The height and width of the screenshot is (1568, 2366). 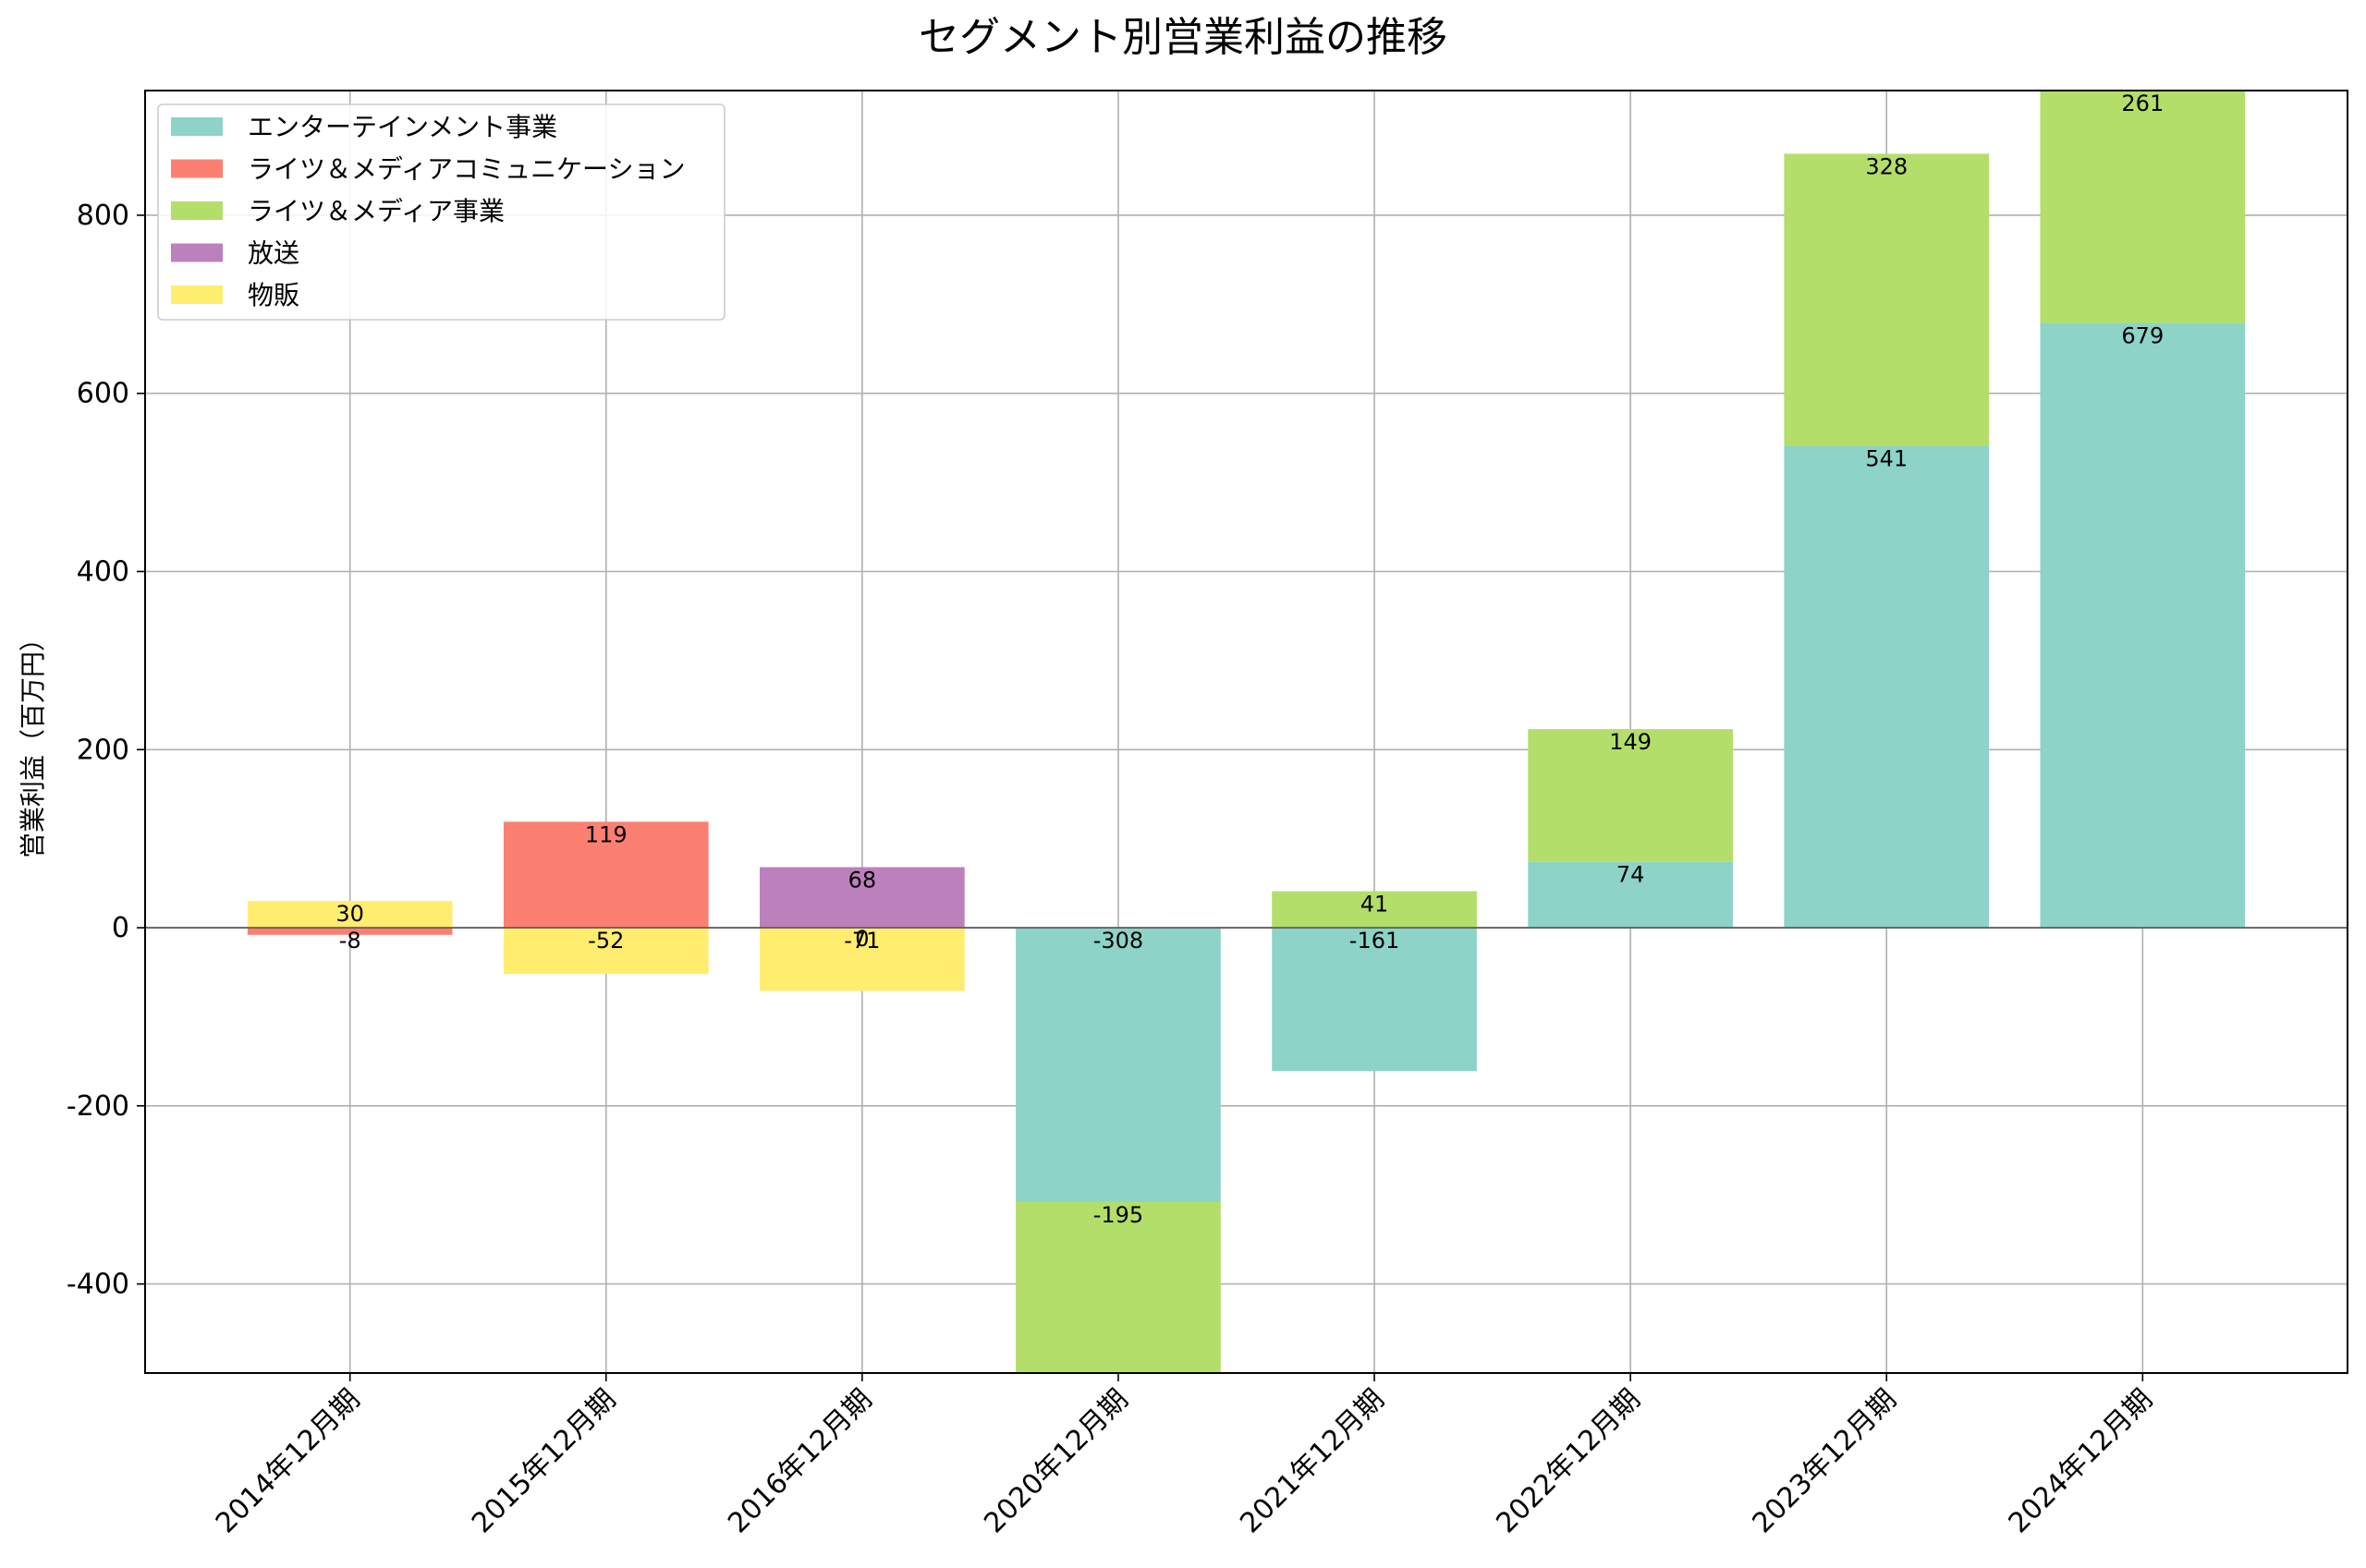 What do you see at coordinates (1375, 905) in the screenshot?
I see `data-label: 41` at bounding box center [1375, 905].